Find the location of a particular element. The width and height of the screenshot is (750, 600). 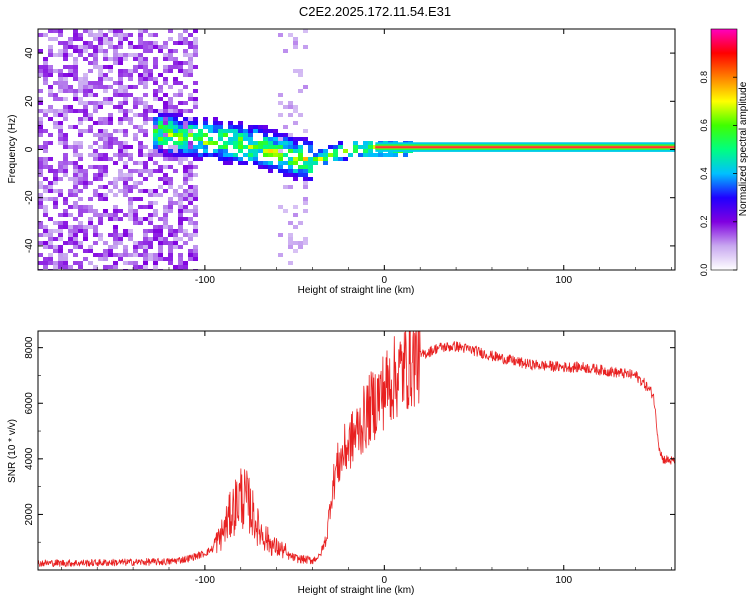

spectrogram-y-axis-label: Frequency (Hz) is located at coordinates (12, 149).